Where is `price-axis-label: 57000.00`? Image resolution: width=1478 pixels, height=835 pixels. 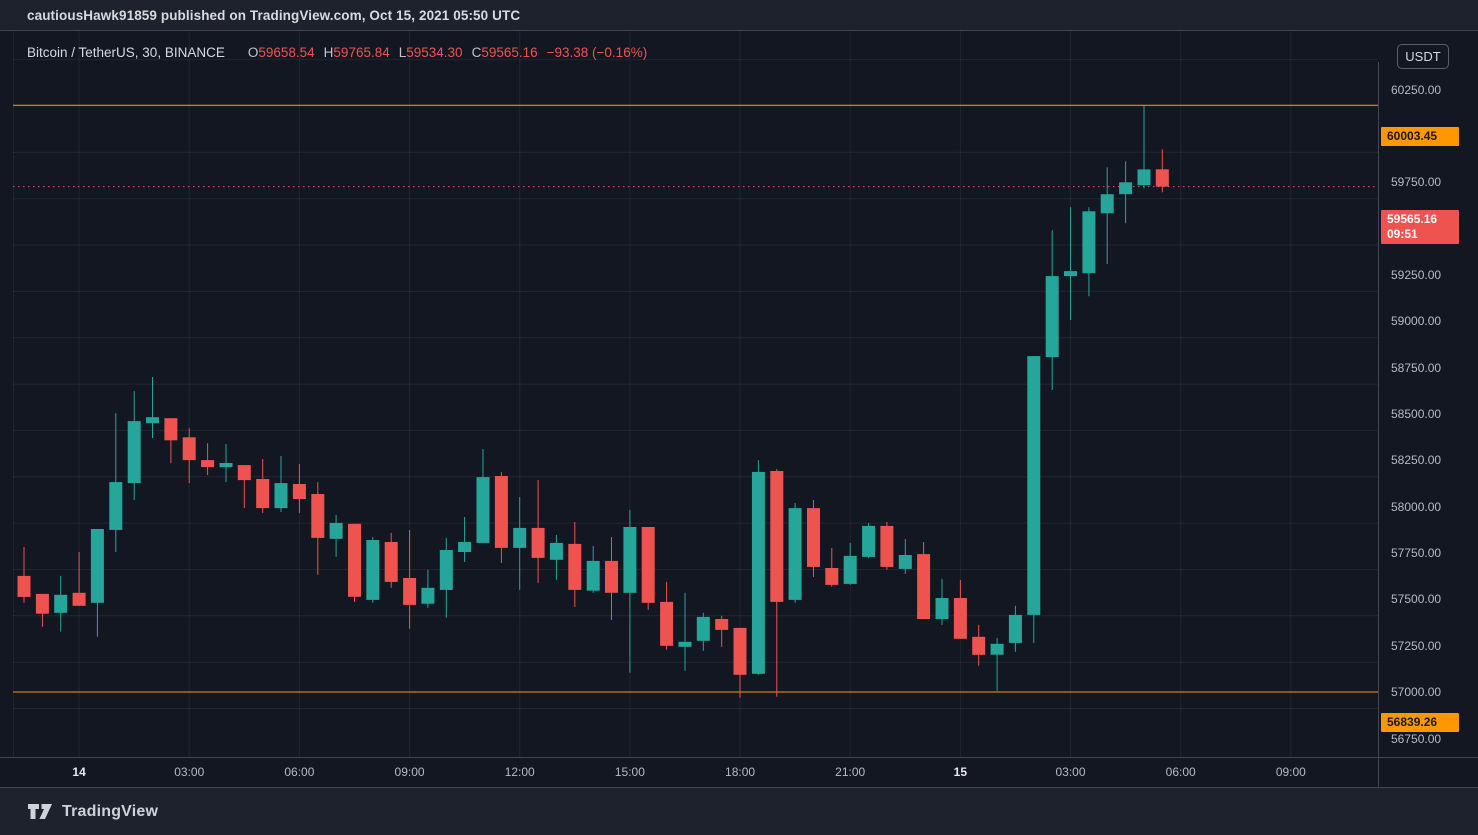
price-axis-label: 57000.00 is located at coordinates (1416, 692).